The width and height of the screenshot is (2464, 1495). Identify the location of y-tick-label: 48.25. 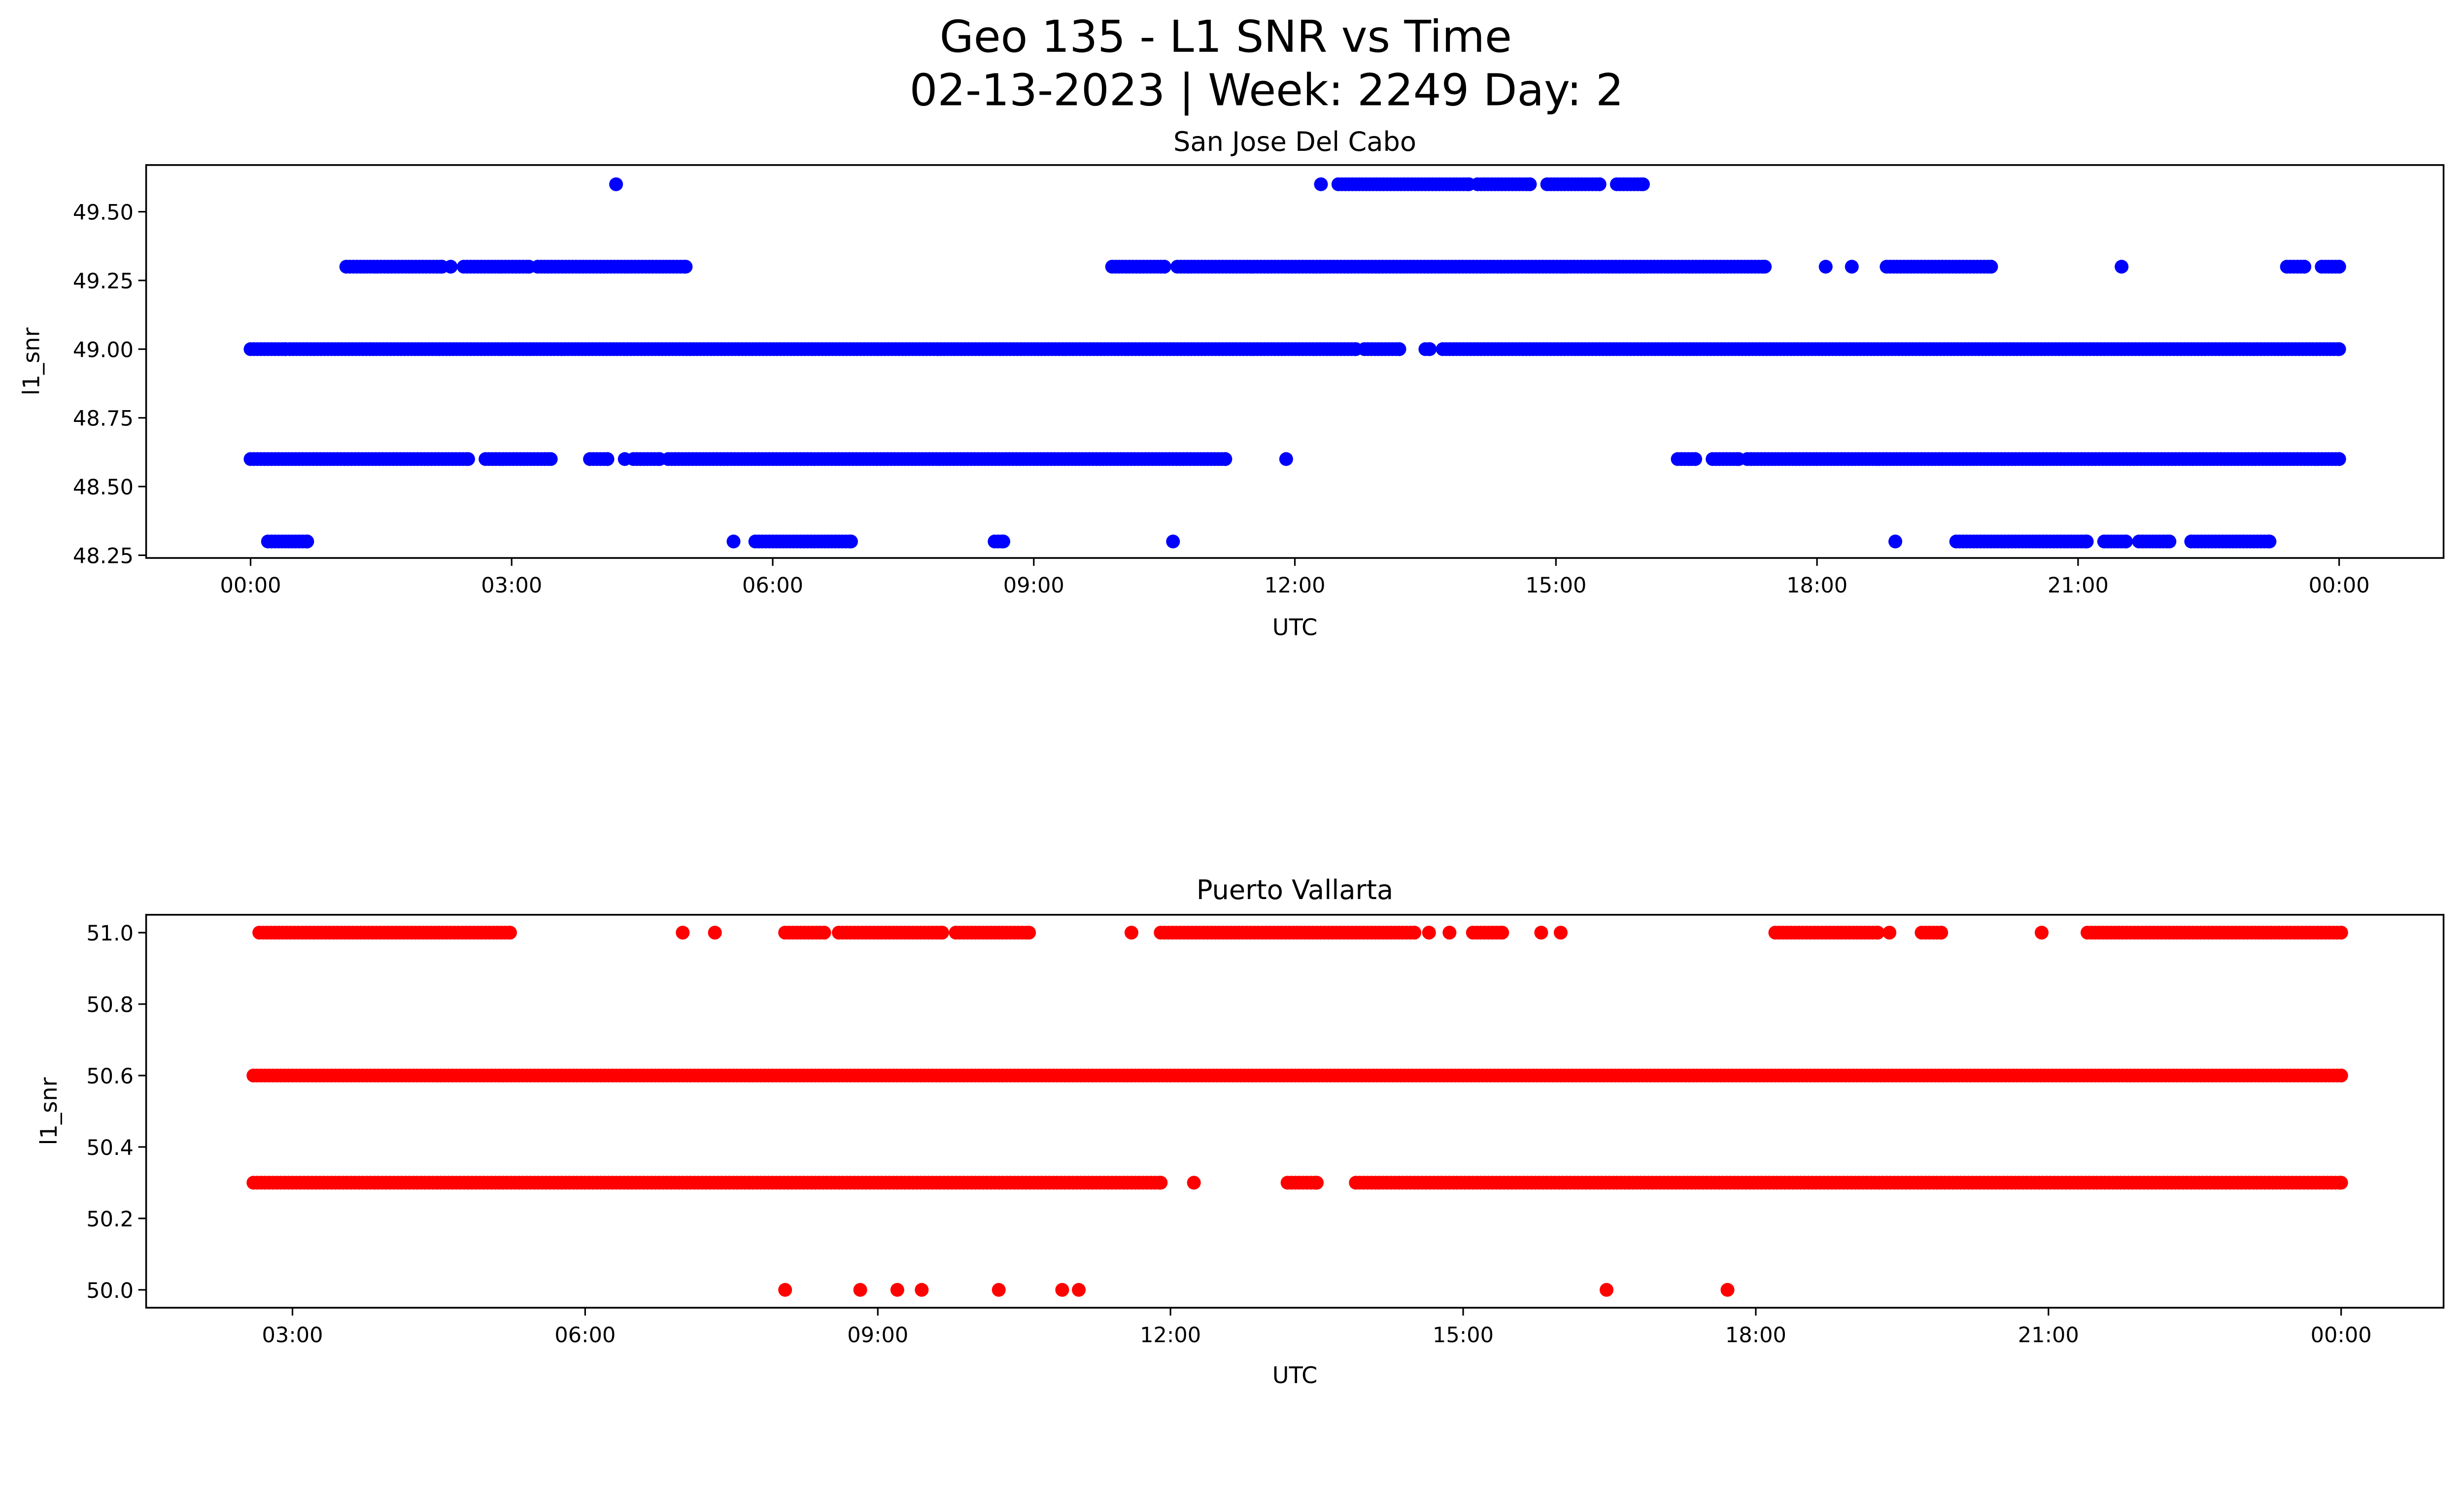
(103, 556).